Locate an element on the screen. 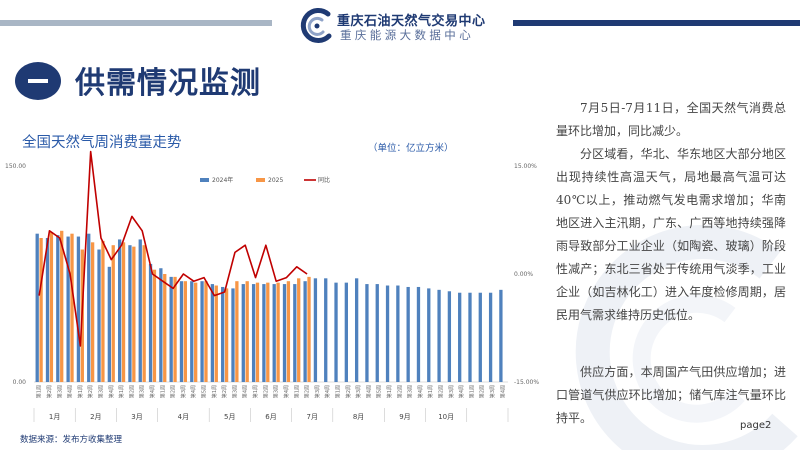 The width and height of the screenshot is (800, 450). month-label: 3月 is located at coordinates (136, 417).